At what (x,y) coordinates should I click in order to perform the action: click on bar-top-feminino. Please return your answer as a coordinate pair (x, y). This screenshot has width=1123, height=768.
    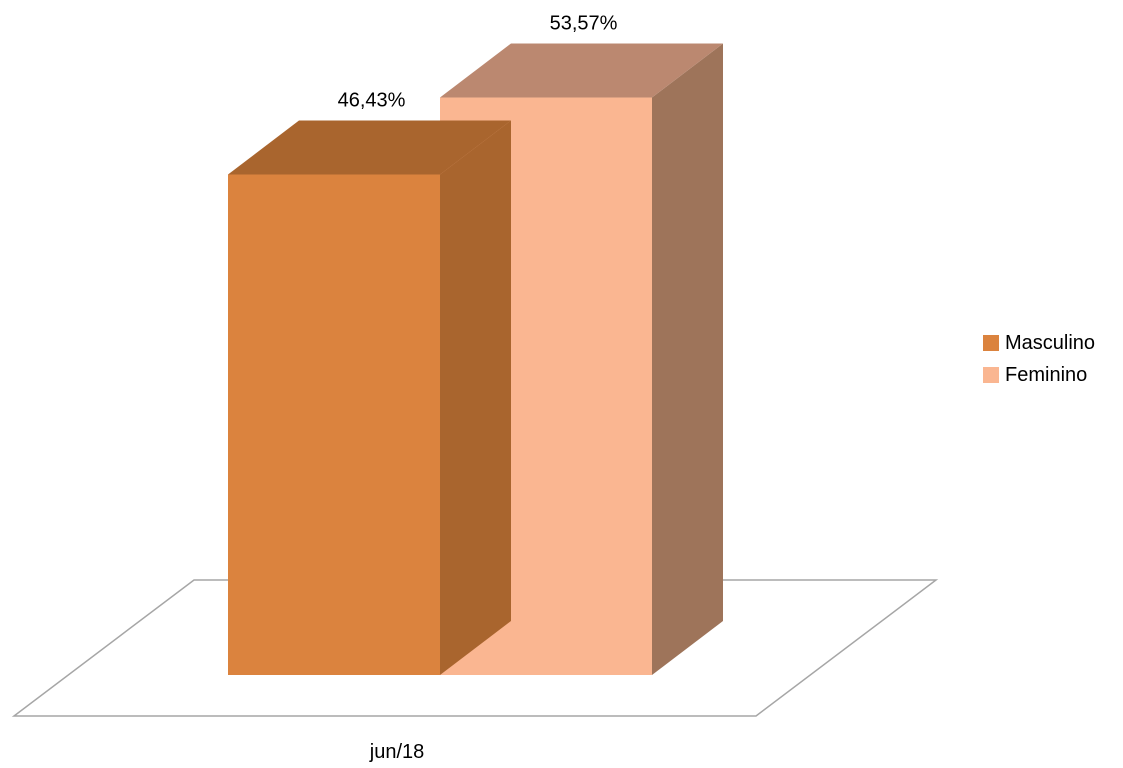
    Looking at the image, I should click on (581, 70).